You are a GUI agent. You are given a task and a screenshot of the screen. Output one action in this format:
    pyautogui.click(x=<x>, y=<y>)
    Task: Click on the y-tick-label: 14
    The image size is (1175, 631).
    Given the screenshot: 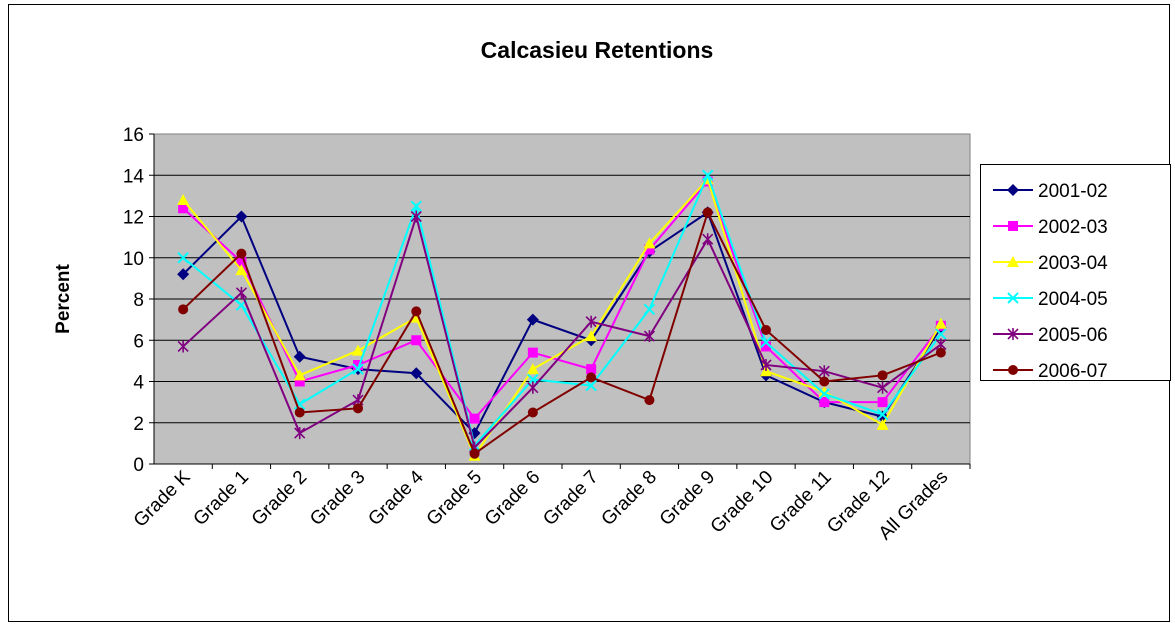 What is the action you would take?
    pyautogui.click(x=134, y=176)
    